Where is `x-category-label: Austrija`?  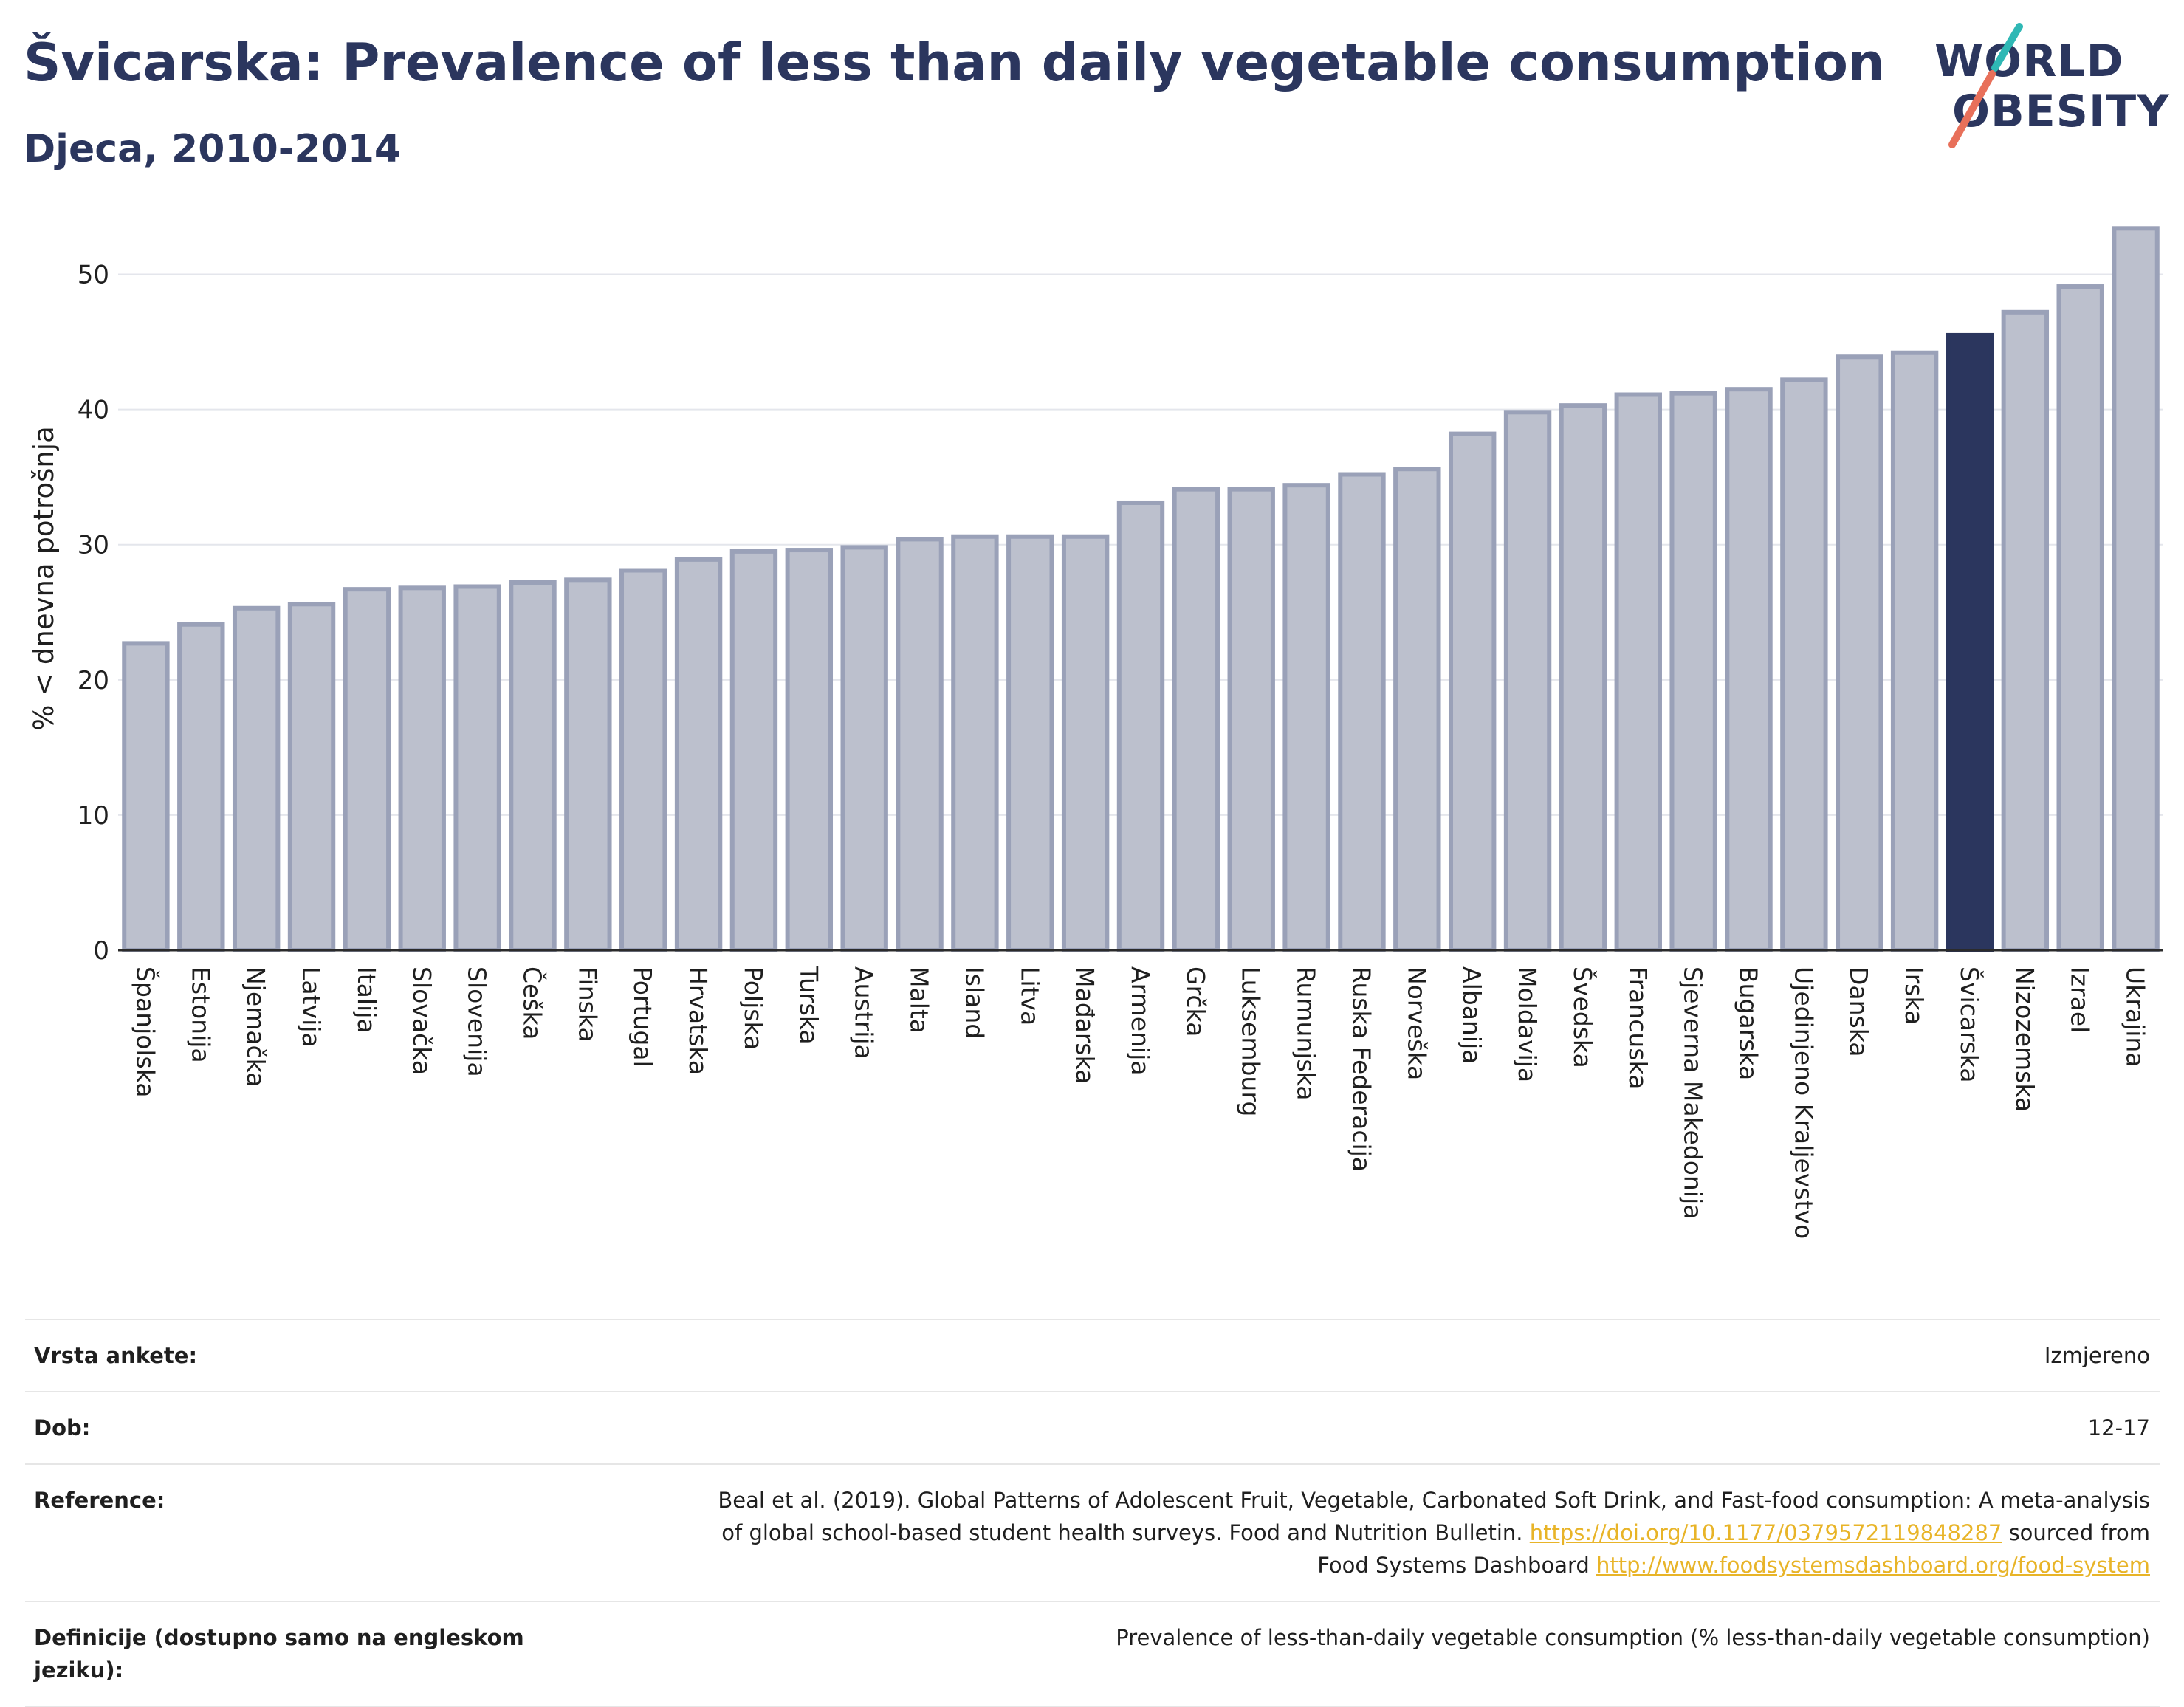 x-category-label: Austrija is located at coordinates (864, 1012).